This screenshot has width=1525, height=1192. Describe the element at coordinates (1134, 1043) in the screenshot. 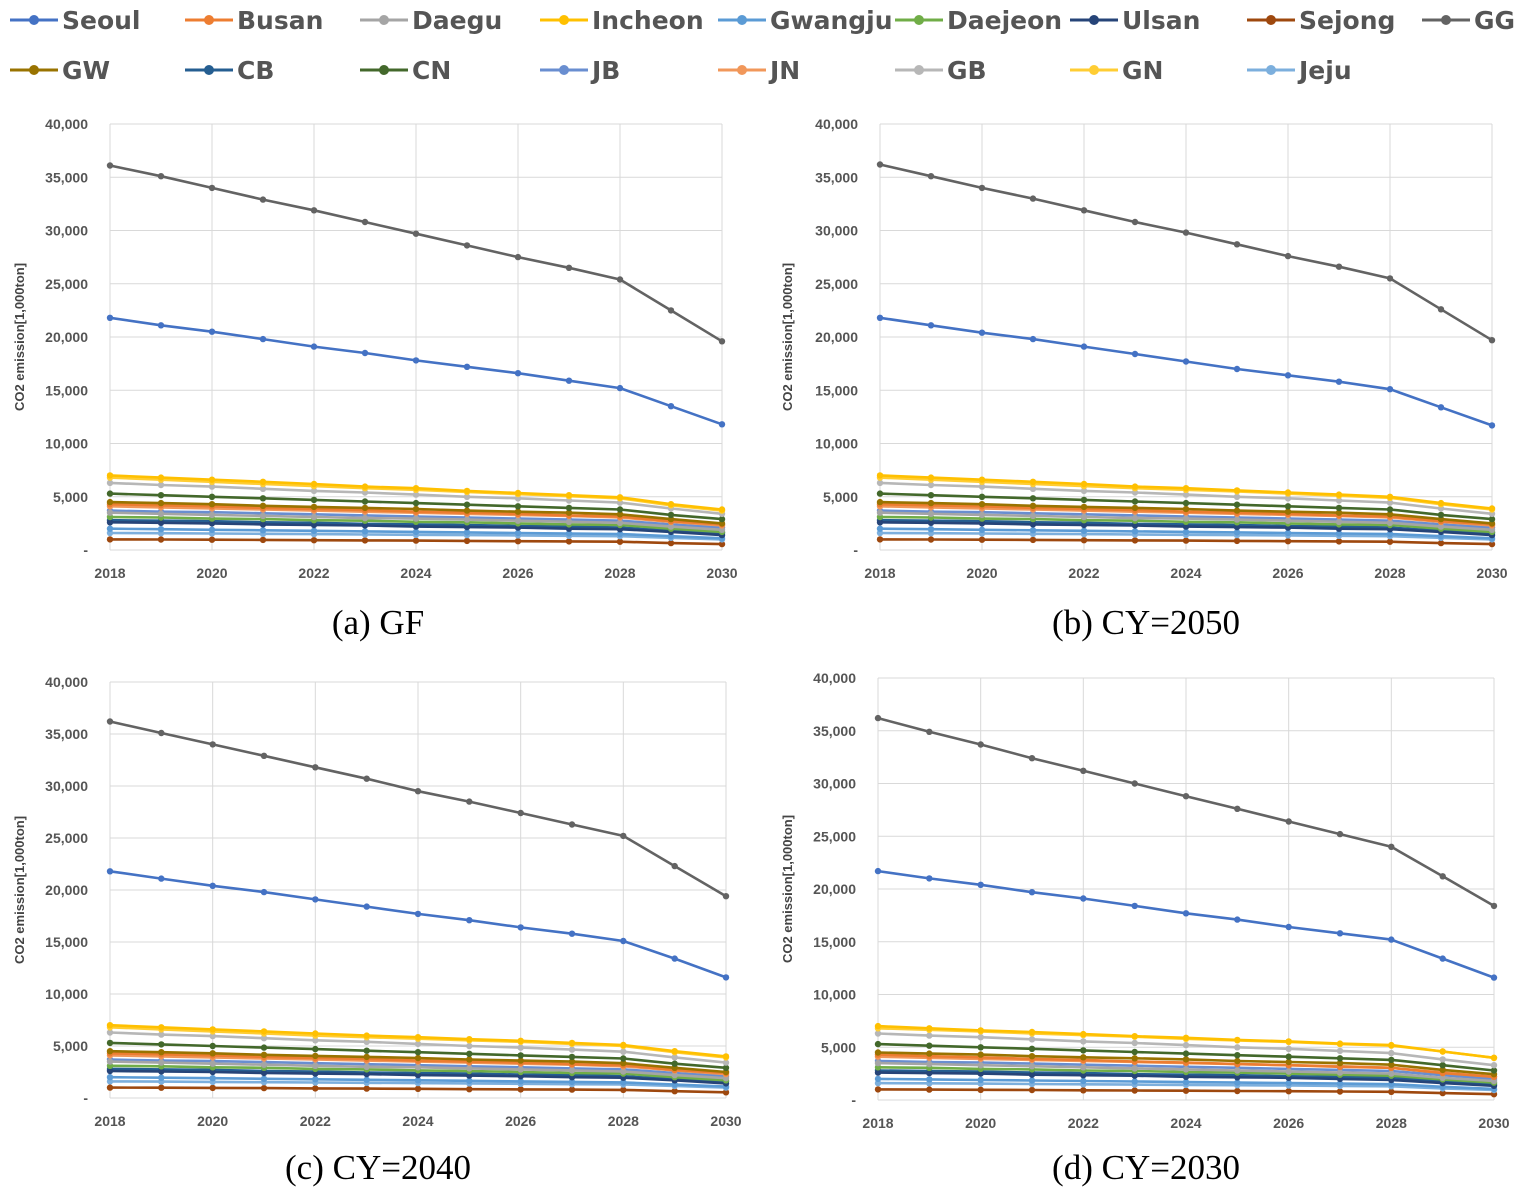

I see `c3-point-gb` at that location.